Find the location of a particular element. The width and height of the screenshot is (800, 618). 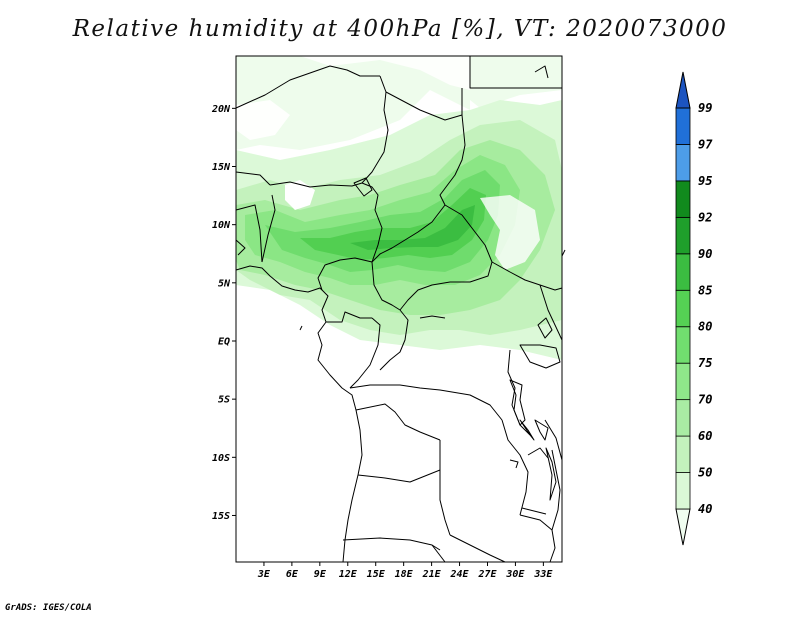

lat-tick-label: 15N is located at coordinates (221, 167).